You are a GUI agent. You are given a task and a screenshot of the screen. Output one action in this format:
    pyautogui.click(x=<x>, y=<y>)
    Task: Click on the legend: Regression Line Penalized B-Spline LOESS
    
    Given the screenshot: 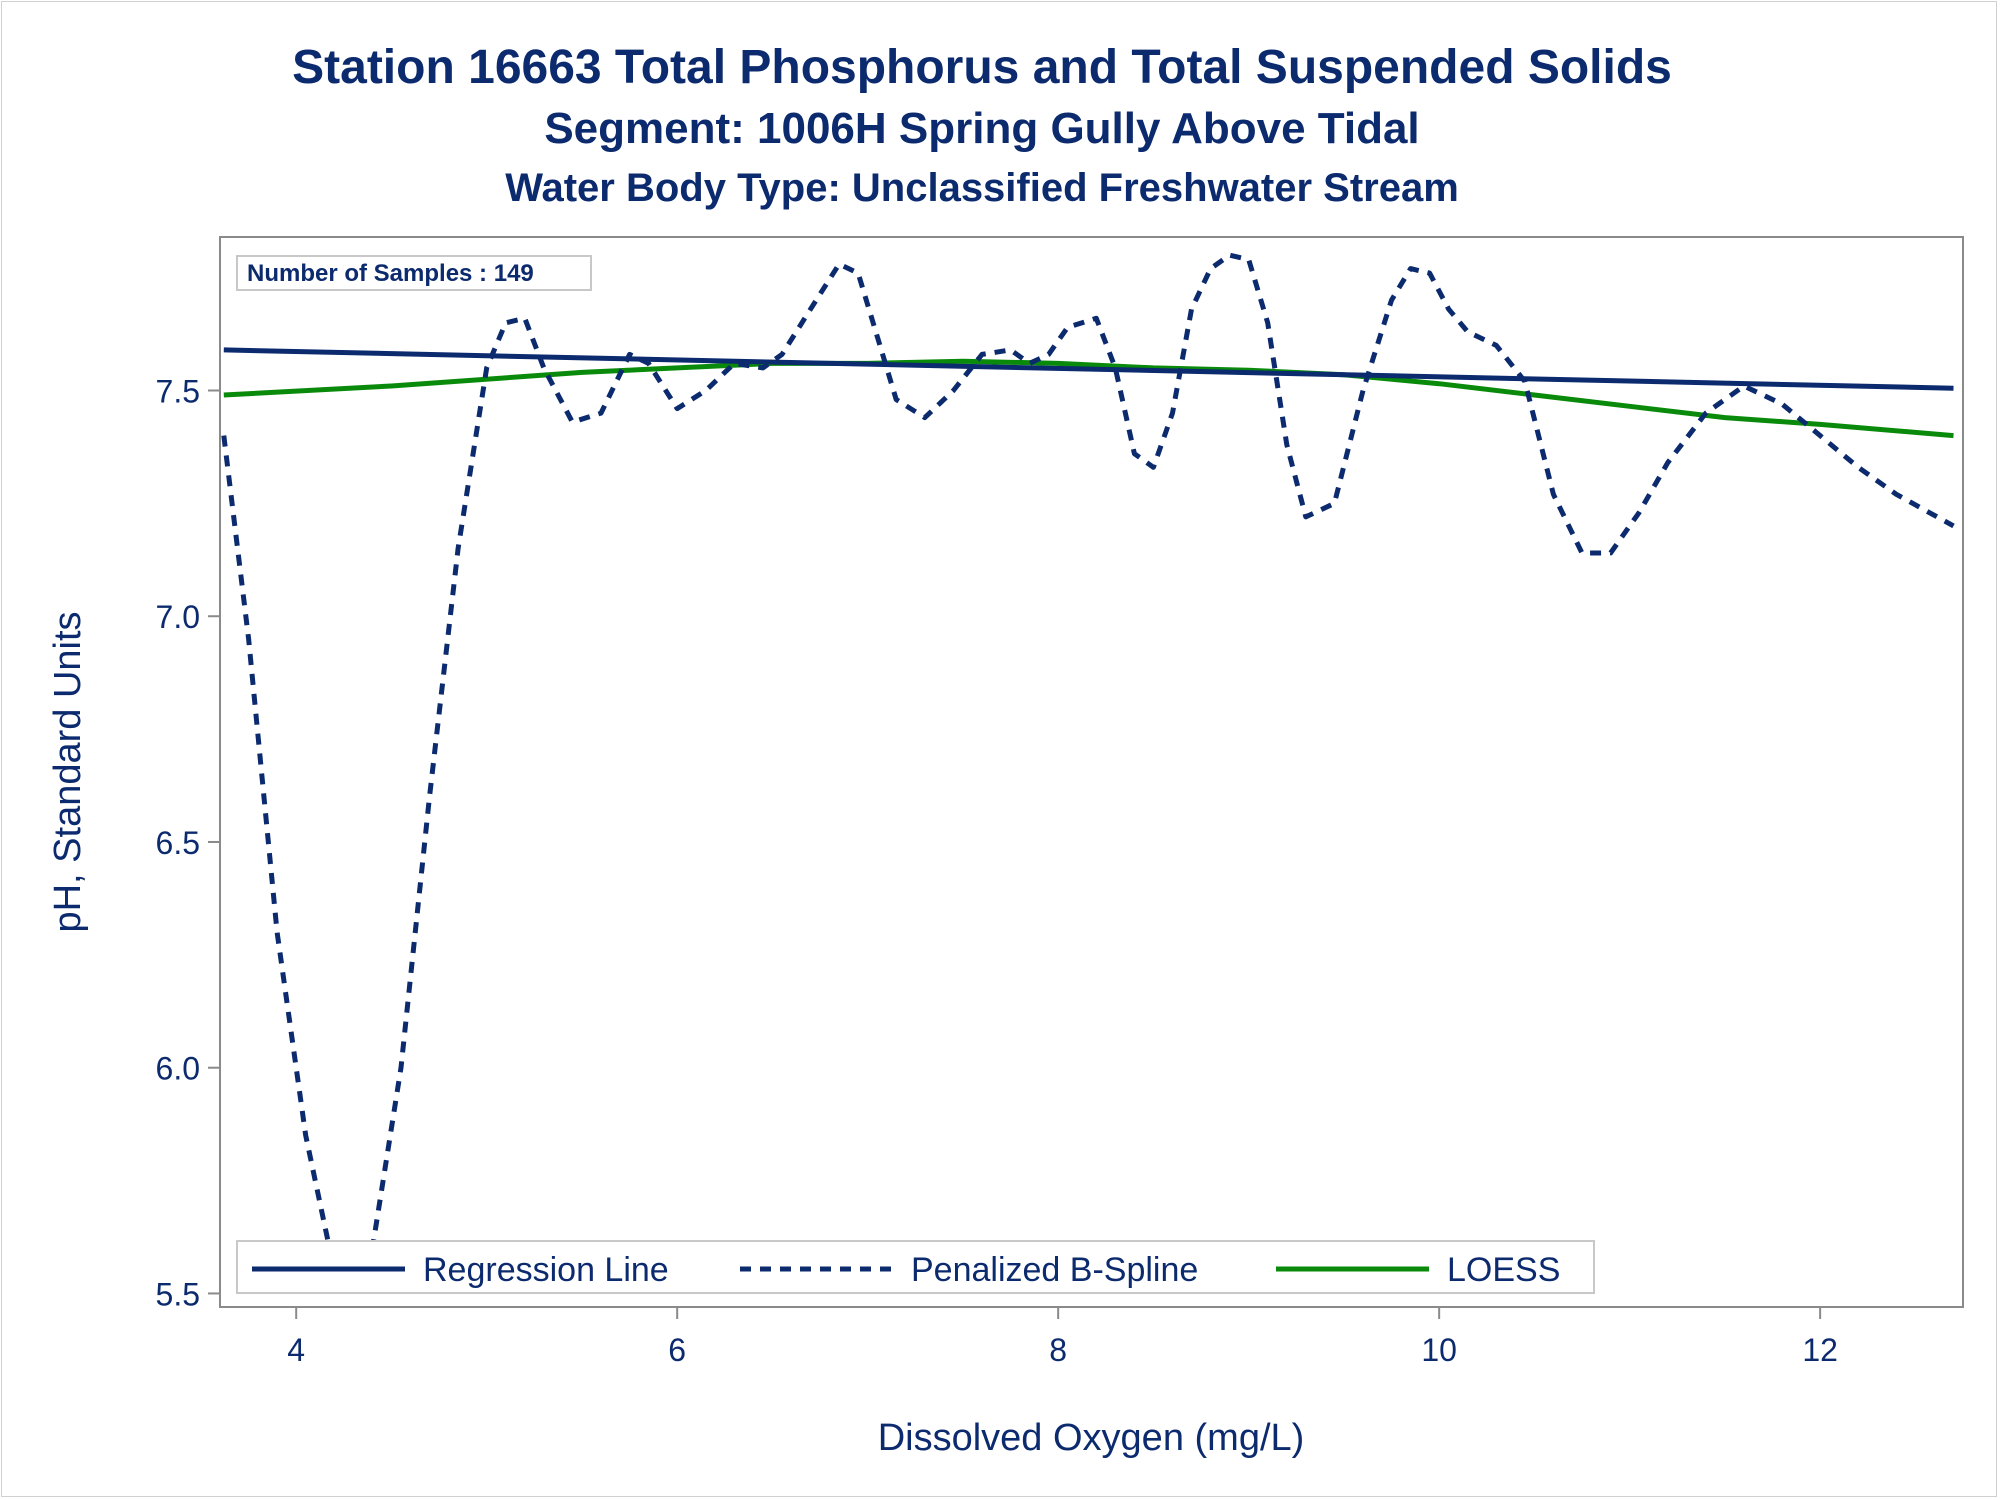 What is the action you would take?
    pyautogui.click(x=915, y=1267)
    